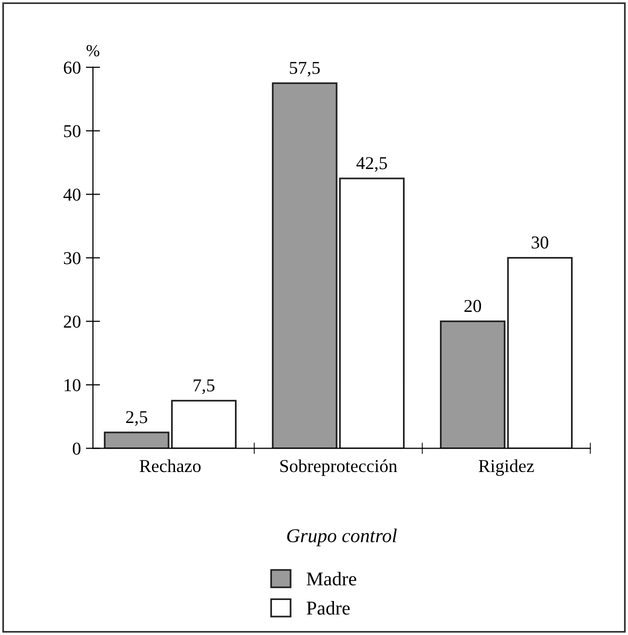 The width and height of the screenshot is (628, 635). What do you see at coordinates (76, 448) in the screenshot?
I see `y-tick-label: 0` at bounding box center [76, 448].